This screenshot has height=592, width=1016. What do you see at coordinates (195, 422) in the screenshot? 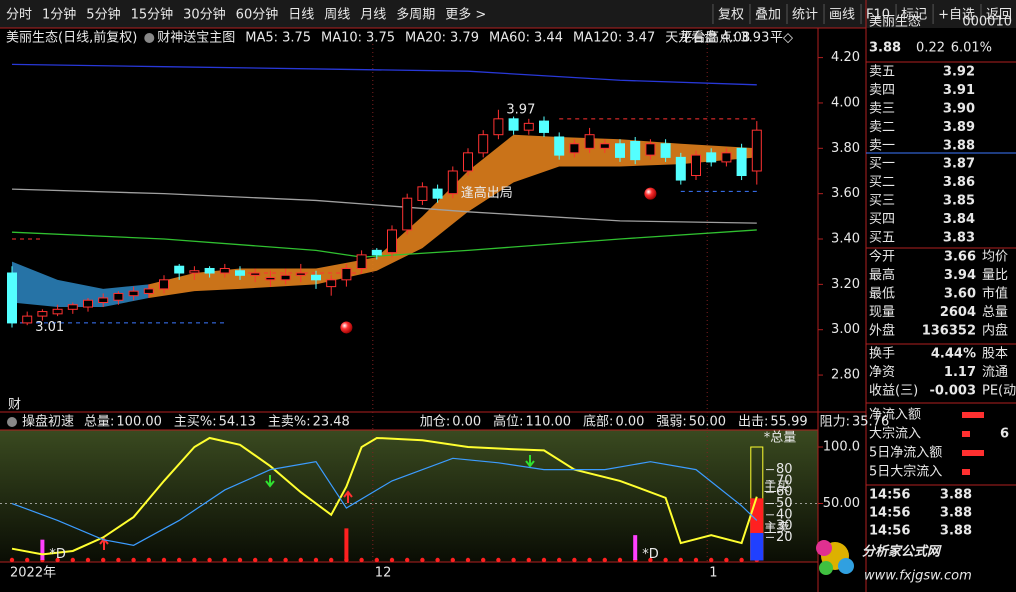
I see `legend-label: 主买%:` at bounding box center [195, 422].